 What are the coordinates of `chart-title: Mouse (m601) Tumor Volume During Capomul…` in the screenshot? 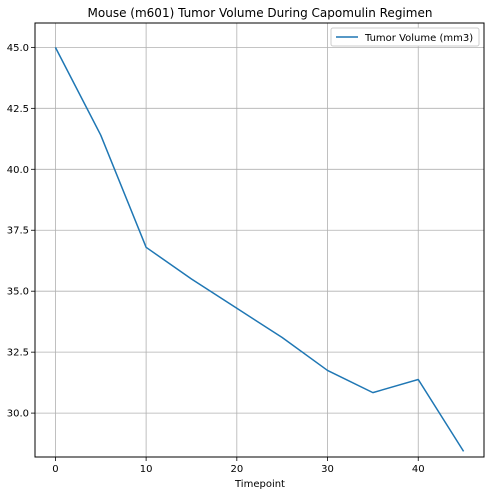 It's located at (260, 13).